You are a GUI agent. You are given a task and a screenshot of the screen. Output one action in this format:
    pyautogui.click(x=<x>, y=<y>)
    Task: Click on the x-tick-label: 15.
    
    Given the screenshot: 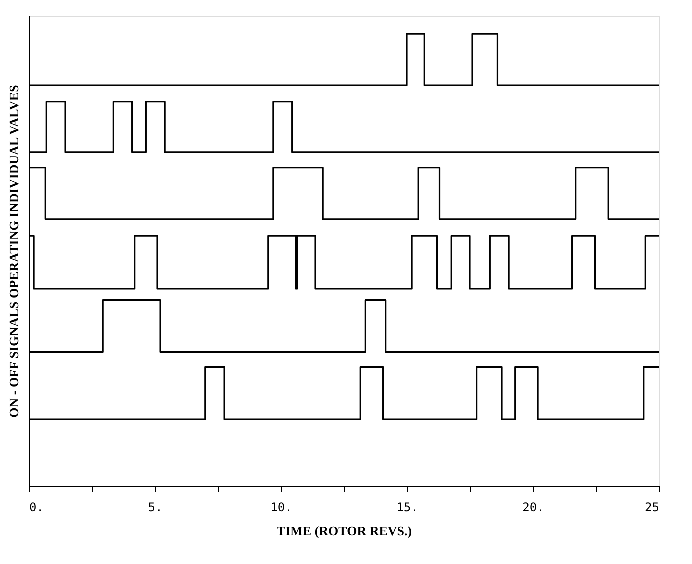 What is the action you would take?
    pyautogui.click(x=407, y=507)
    